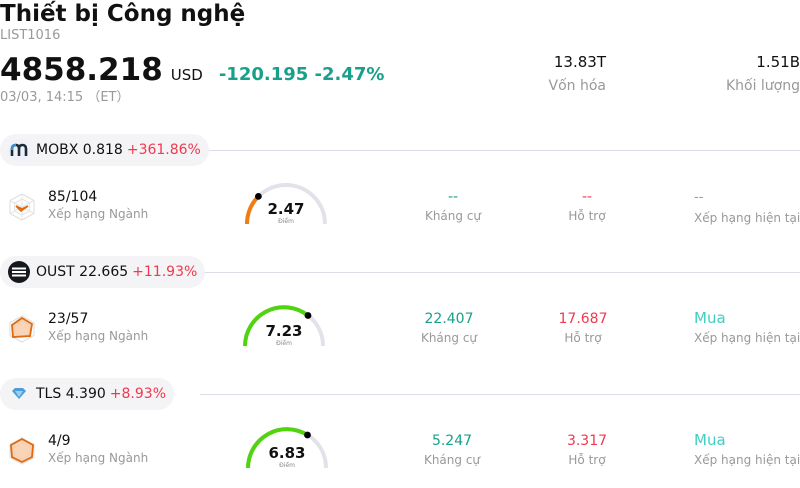  Describe the element at coordinates (577, 86) in the screenshot. I see `market-cap-label: Vốn hóa` at that location.